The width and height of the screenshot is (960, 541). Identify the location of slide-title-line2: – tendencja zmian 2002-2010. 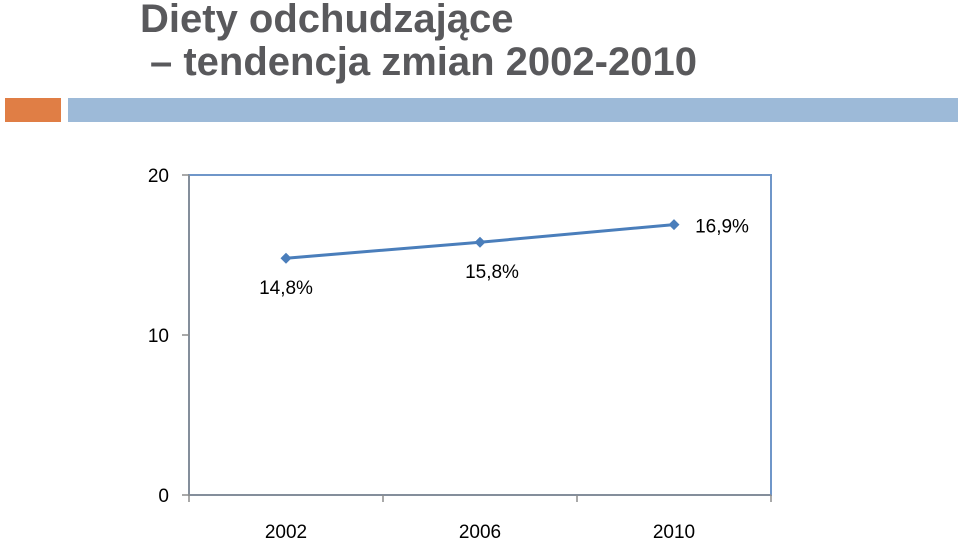
(423, 62).